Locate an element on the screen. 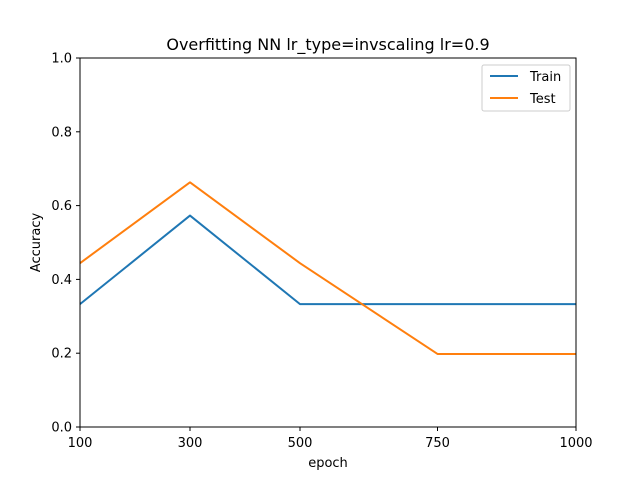  y-tick-label: 0.0 is located at coordinates (61, 428).